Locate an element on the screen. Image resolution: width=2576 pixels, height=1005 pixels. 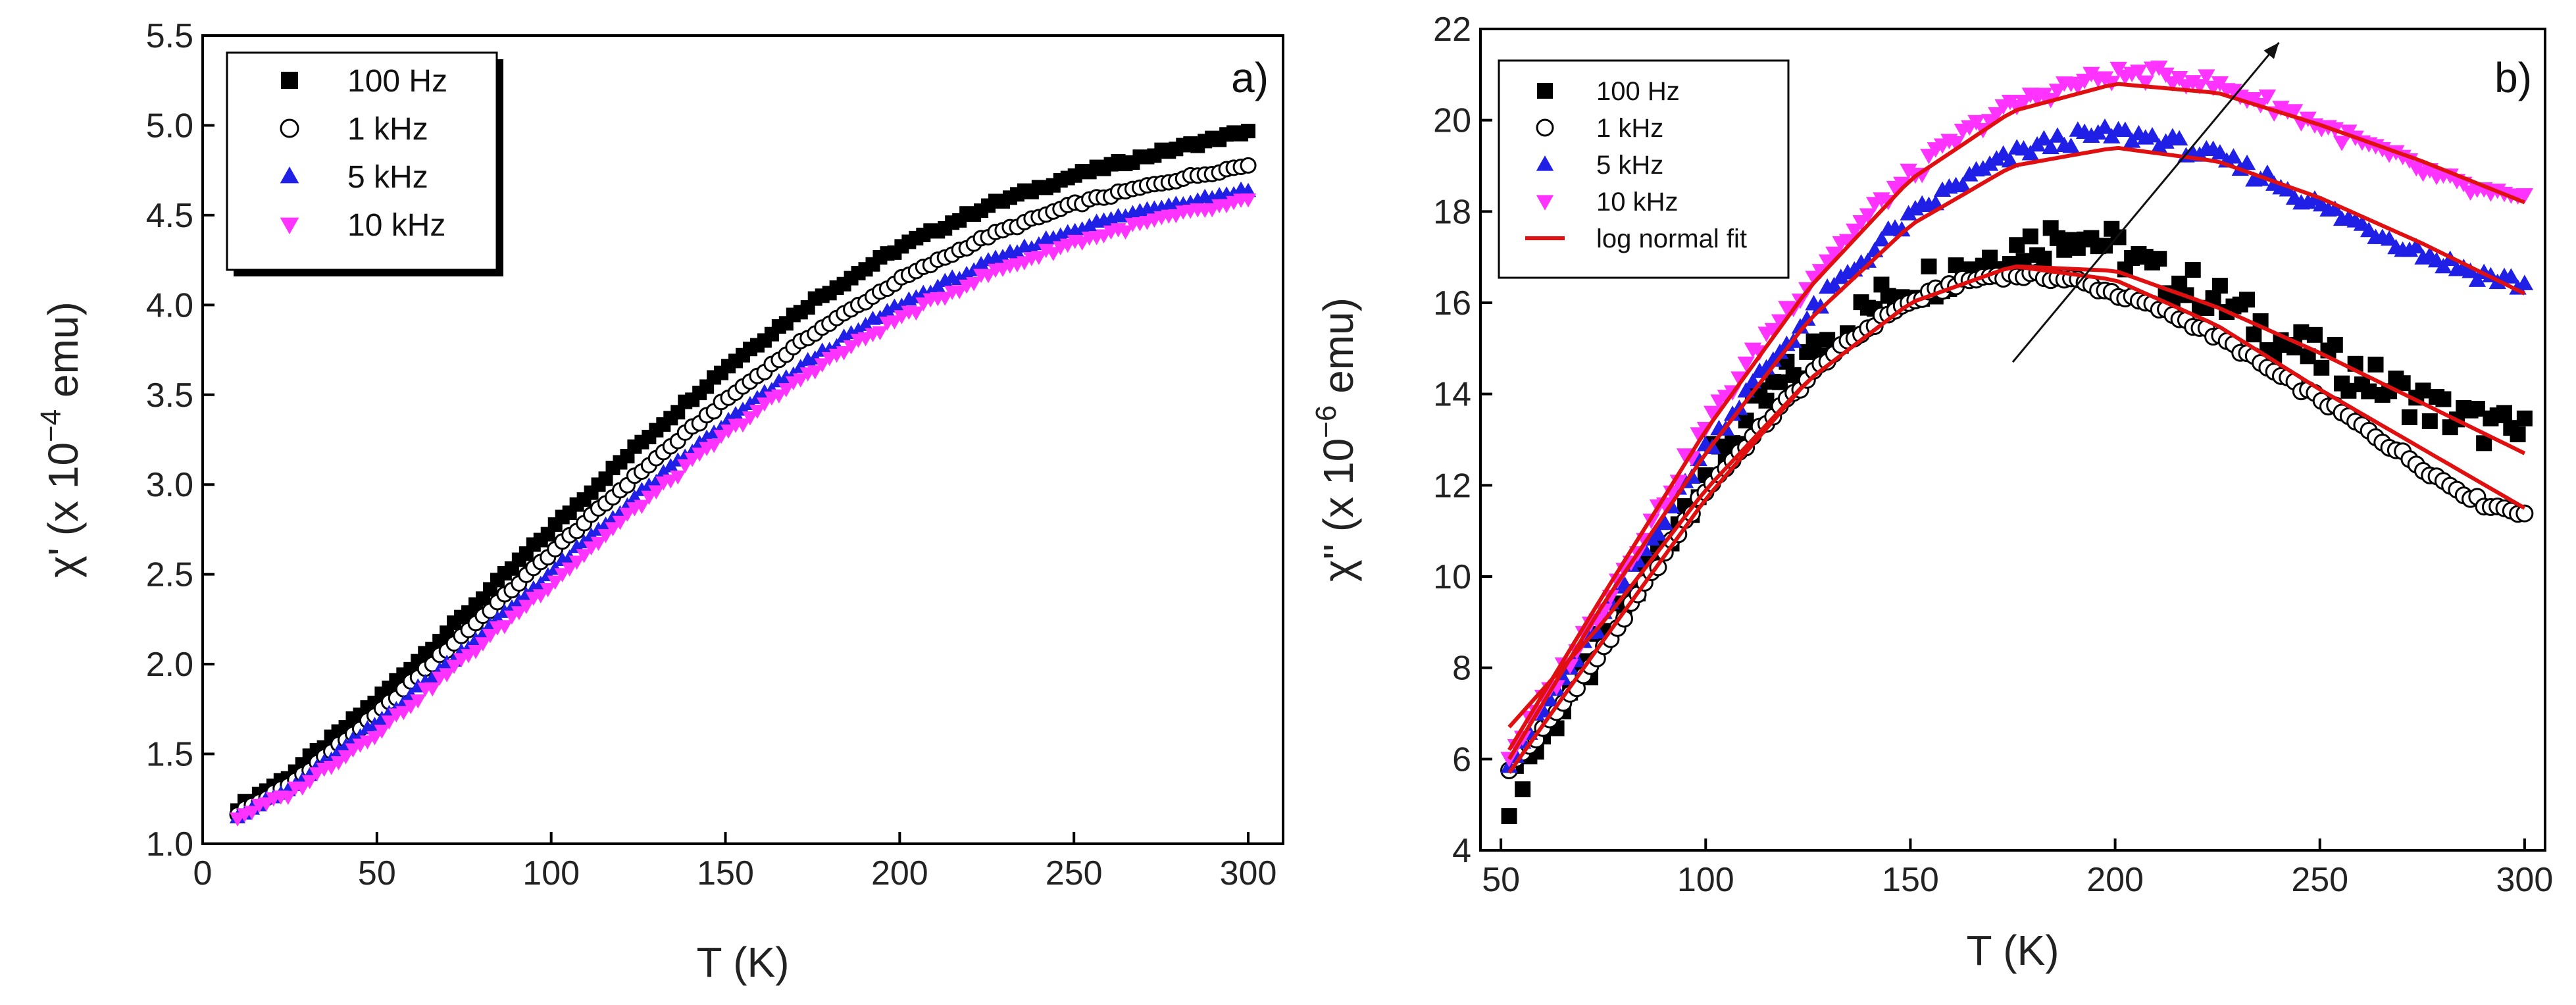
panel-a-legend-box is located at coordinates (362, 161).